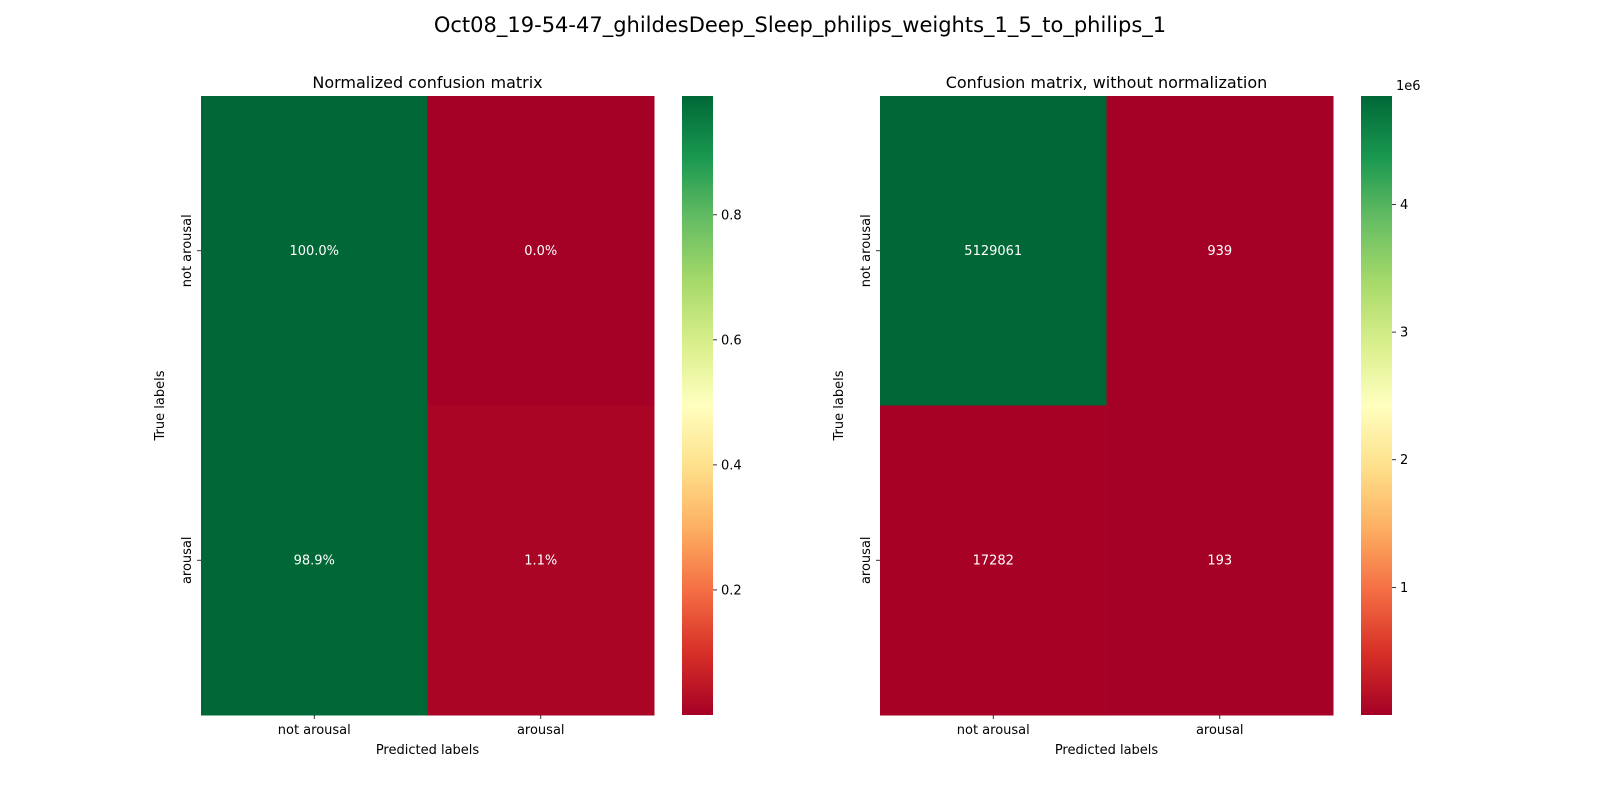 The height and width of the screenshot is (800, 1600). What do you see at coordinates (1404, 205) in the screenshot?
I see `colorbar-tick-label: 4` at bounding box center [1404, 205].